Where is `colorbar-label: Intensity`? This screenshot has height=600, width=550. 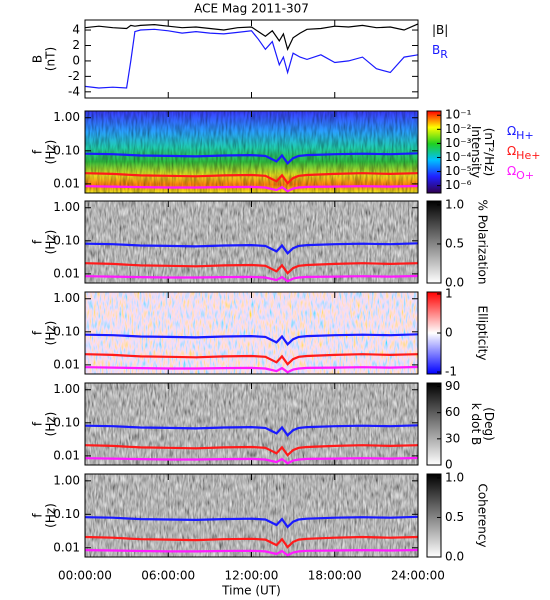 colorbar-label: Intensity is located at coordinates (476, 152).